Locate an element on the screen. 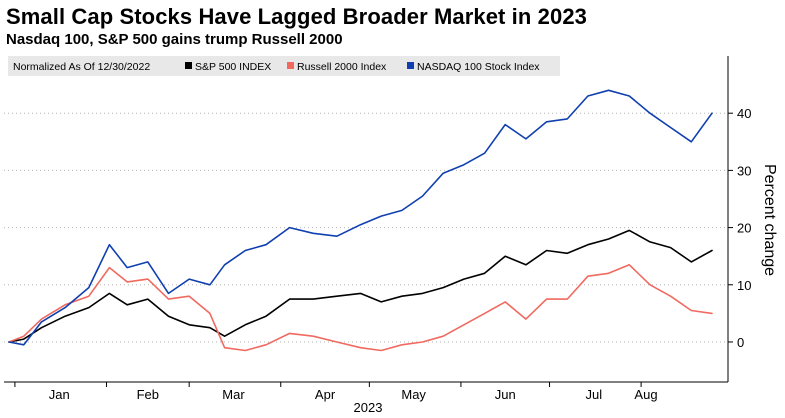  y-tick-label: 40 is located at coordinates (744, 113).